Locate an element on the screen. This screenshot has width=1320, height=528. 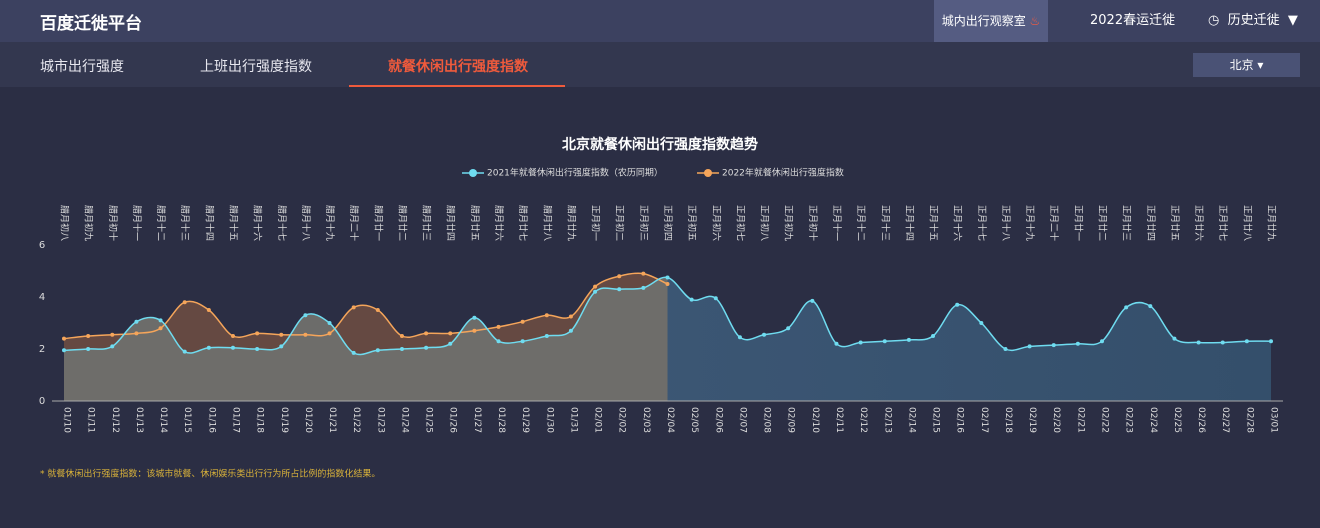
x-tick-label: 02/01 is located at coordinates (598, 420).